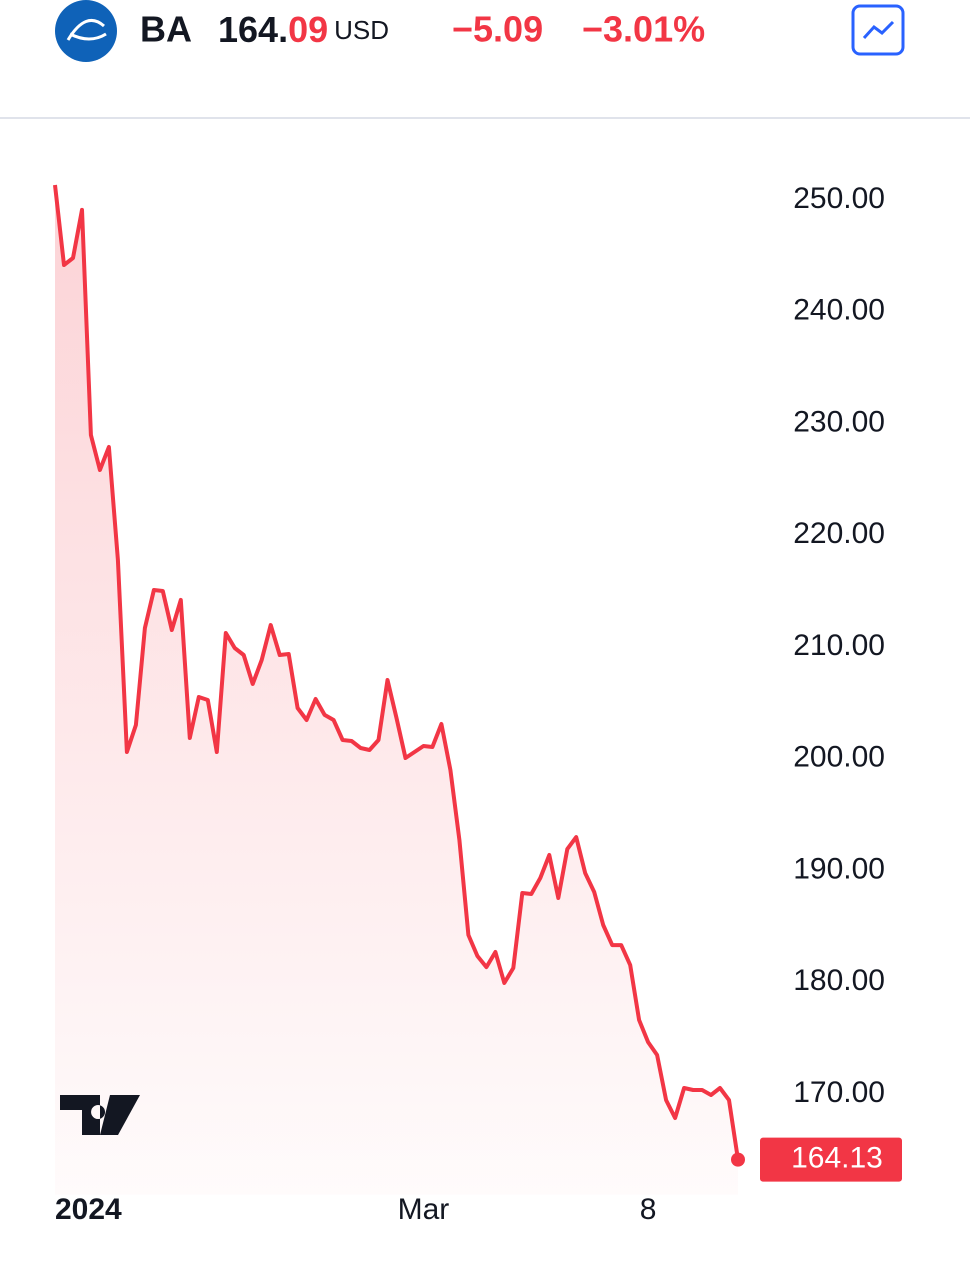  I want to click on currency: USD, so click(361, 30).